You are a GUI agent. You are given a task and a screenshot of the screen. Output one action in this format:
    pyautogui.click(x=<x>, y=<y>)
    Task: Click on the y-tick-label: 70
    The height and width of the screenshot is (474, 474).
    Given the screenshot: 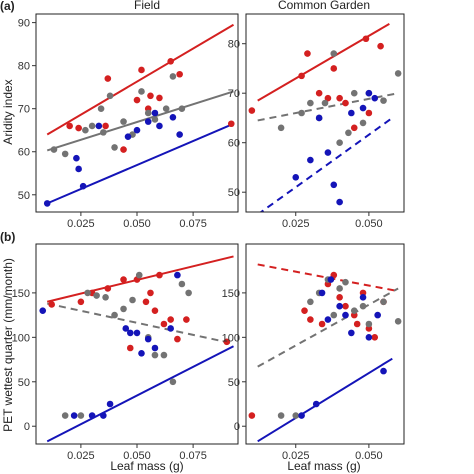 What is the action you would take?
    pyautogui.click(x=234, y=94)
    